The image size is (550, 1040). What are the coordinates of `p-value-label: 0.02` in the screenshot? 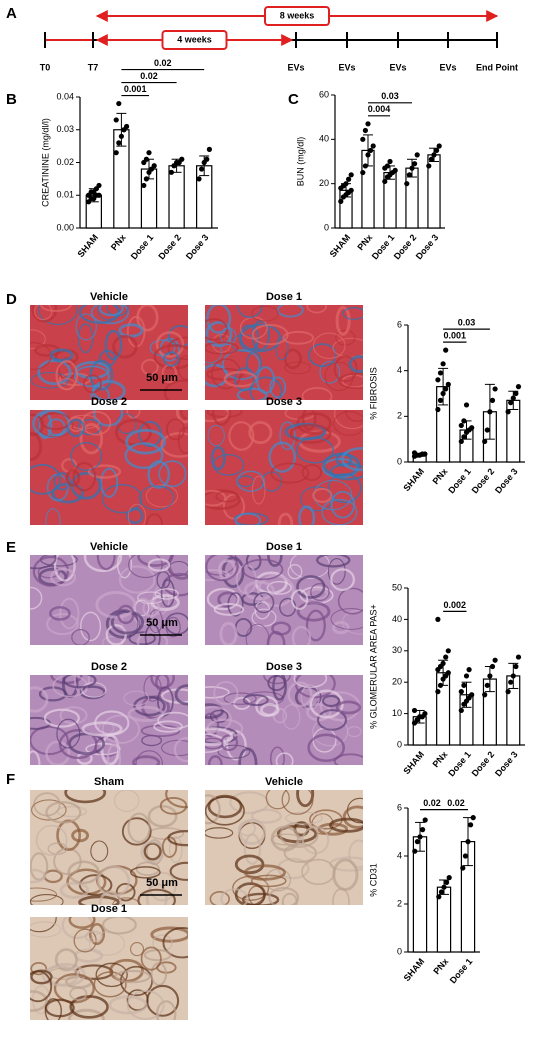 It's located at (149, 76).